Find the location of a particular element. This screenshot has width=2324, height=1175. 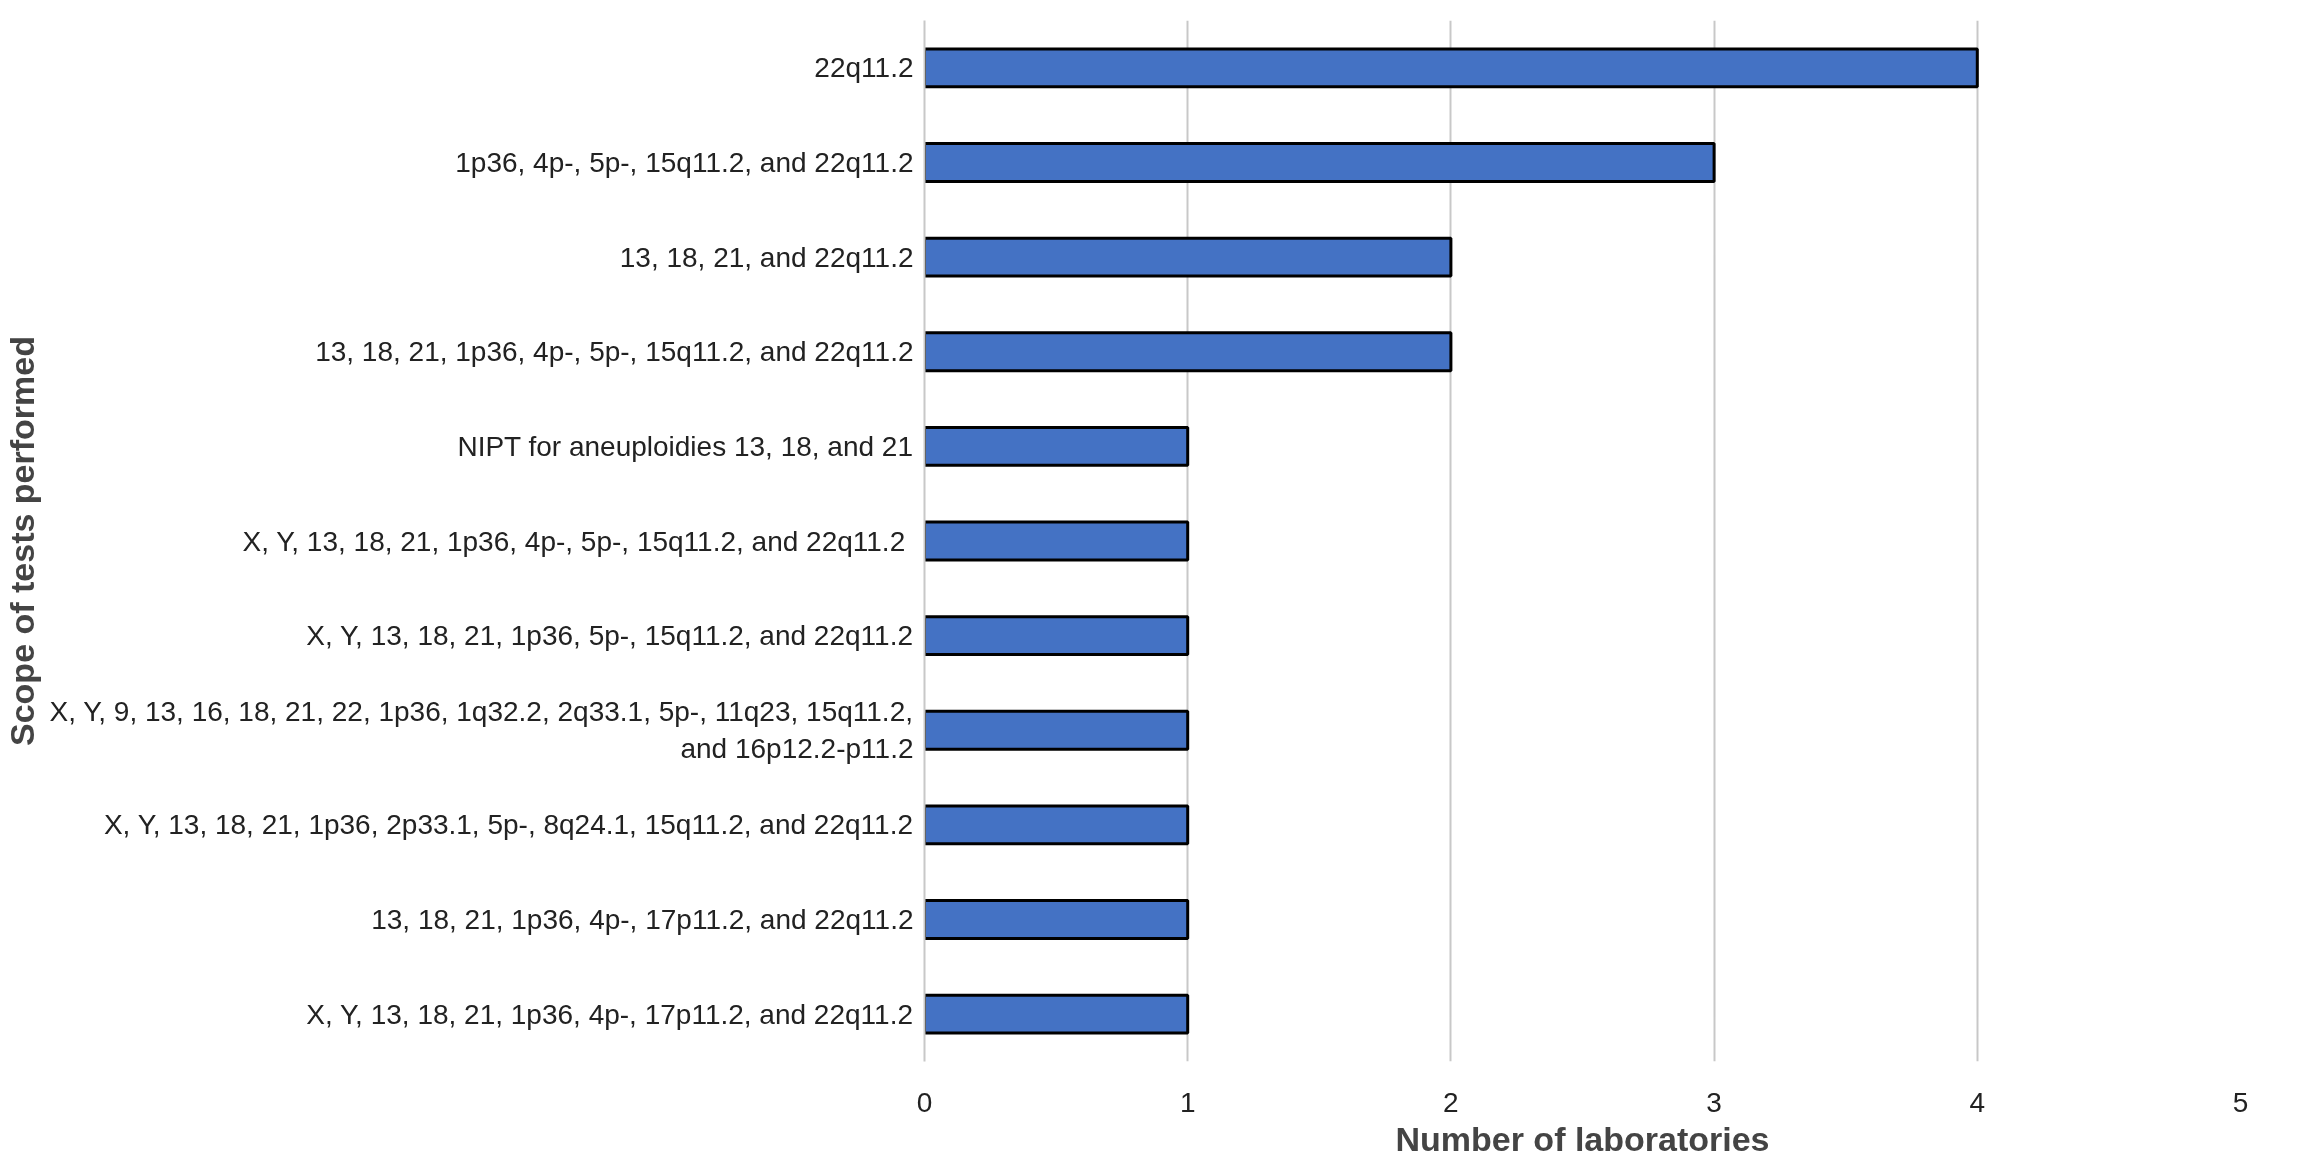

y-axis-title: Scope of tests performed is located at coordinates (22, 541).